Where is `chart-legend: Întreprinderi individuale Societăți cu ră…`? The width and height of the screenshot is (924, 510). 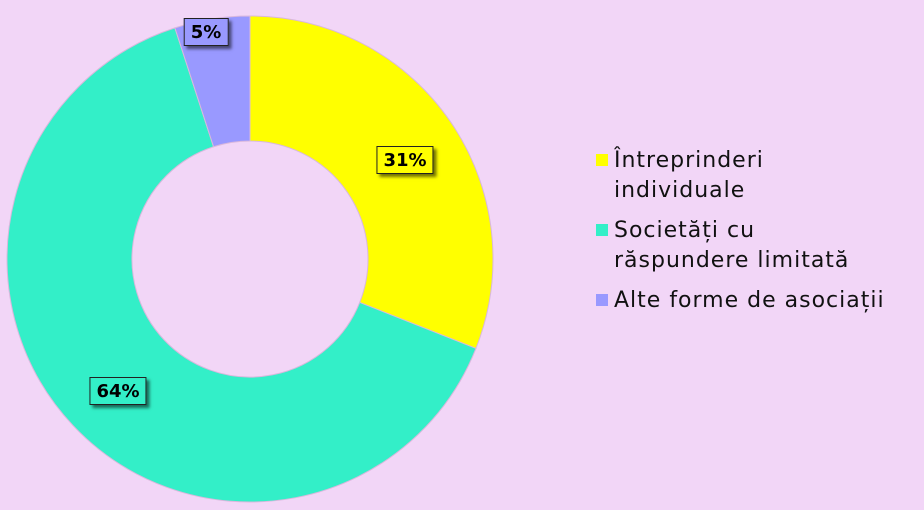 chart-legend: Întreprinderi individuale Societăți cu ră… is located at coordinates (760, 236).